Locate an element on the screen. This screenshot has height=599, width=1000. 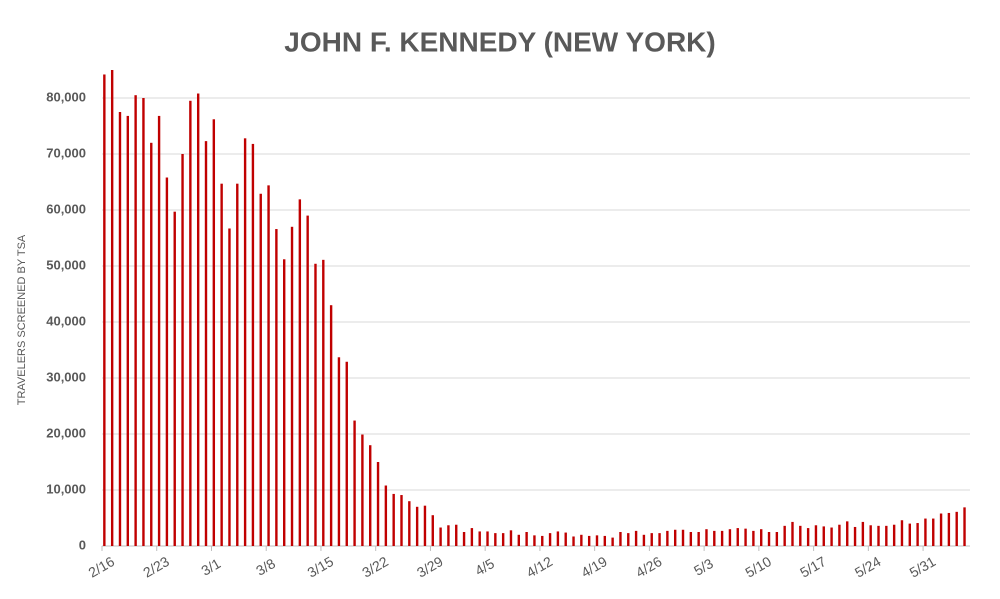
x-tick-label: 5/31 is located at coordinates (923, 567).